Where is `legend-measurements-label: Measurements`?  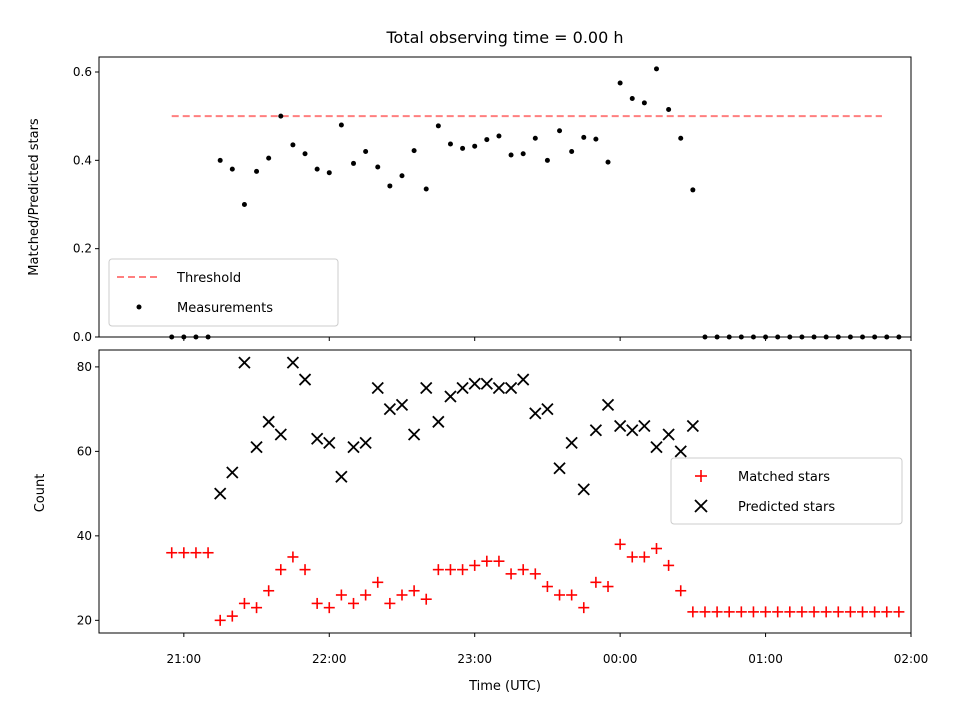 legend-measurements-label: Measurements is located at coordinates (225, 308).